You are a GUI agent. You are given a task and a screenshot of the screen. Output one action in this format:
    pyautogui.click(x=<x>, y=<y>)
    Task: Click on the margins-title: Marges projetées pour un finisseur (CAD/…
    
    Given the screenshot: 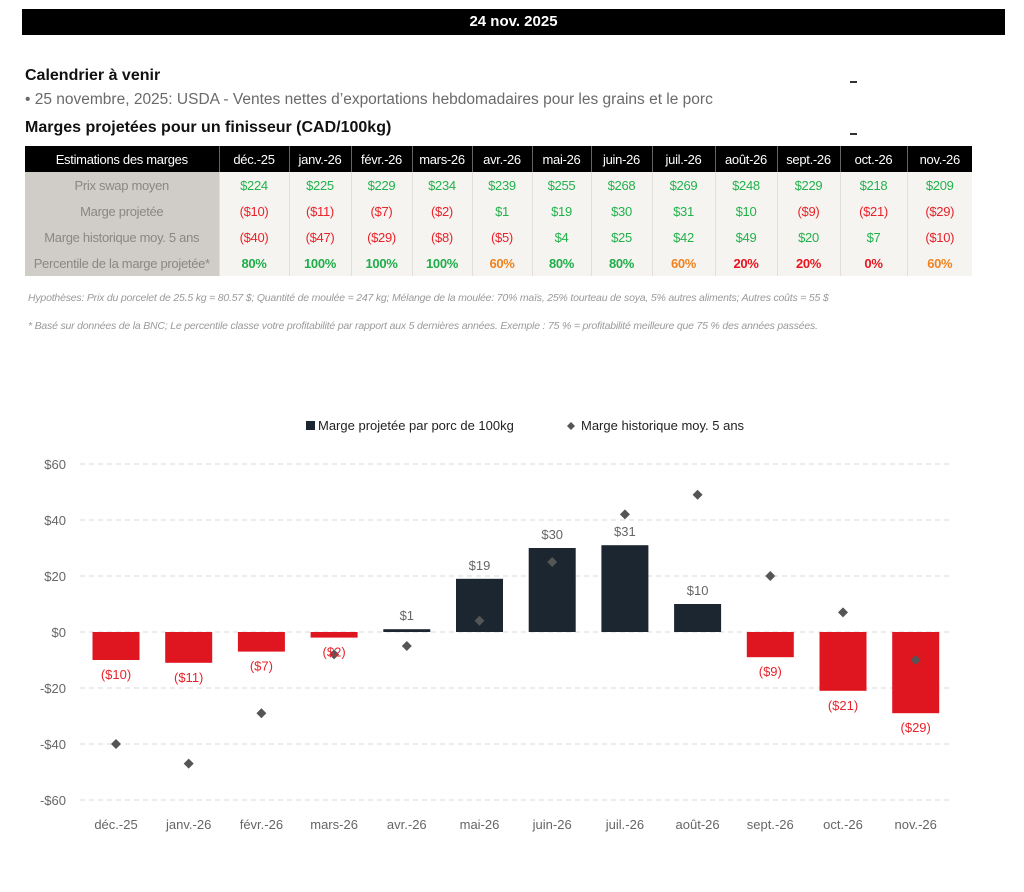 What is the action you would take?
    pyautogui.click(x=208, y=127)
    